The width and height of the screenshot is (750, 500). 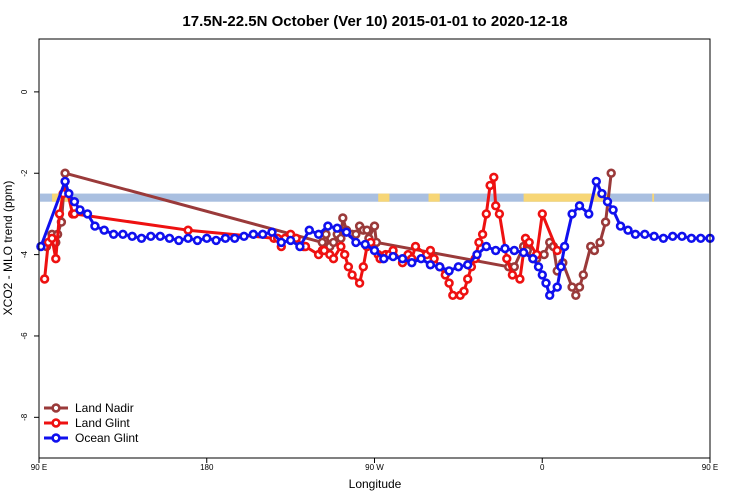 I want to click on y-tick-label: -2, so click(x=24, y=173).